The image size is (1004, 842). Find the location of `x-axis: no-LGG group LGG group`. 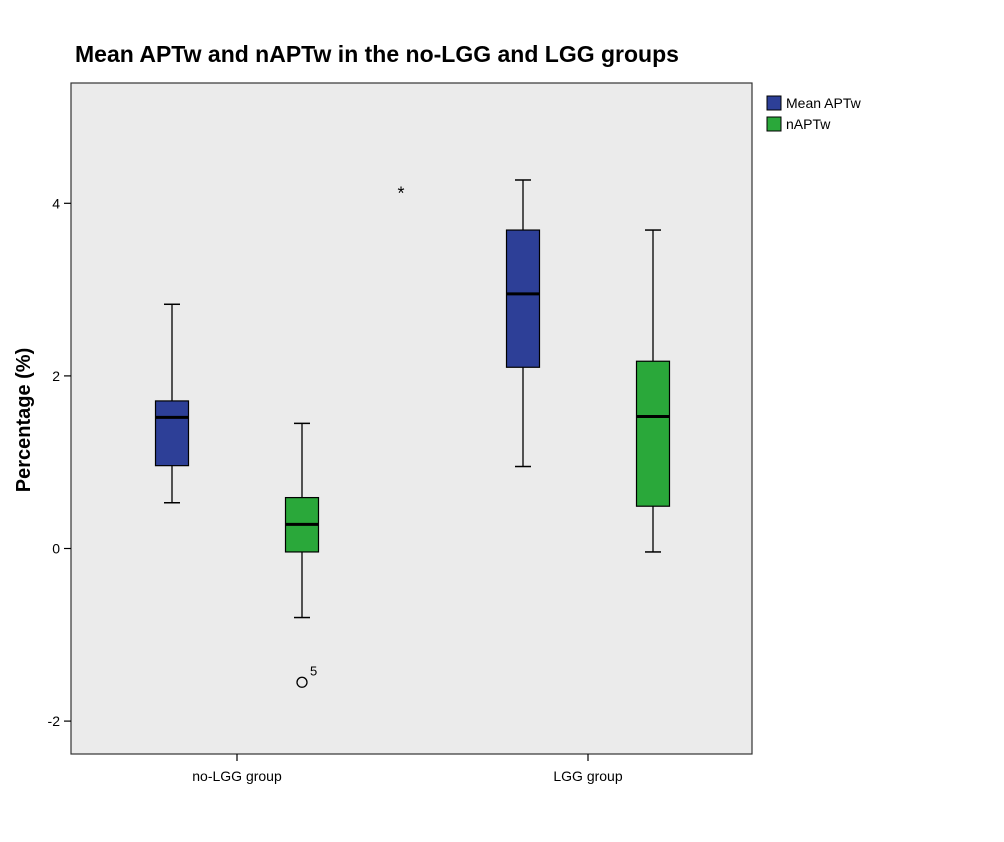

x-axis: no-LGG group LGG group is located at coordinates (407, 769).